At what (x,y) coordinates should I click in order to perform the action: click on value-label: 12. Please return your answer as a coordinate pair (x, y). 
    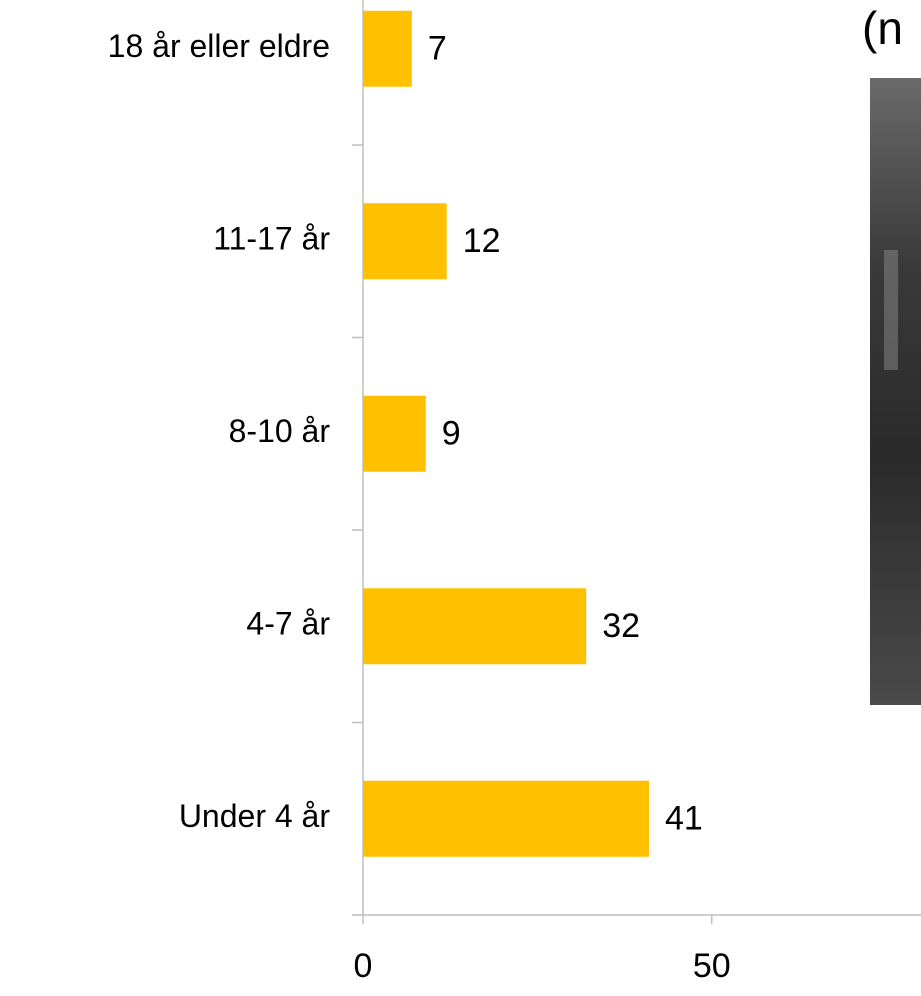
    Looking at the image, I should click on (482, 241).